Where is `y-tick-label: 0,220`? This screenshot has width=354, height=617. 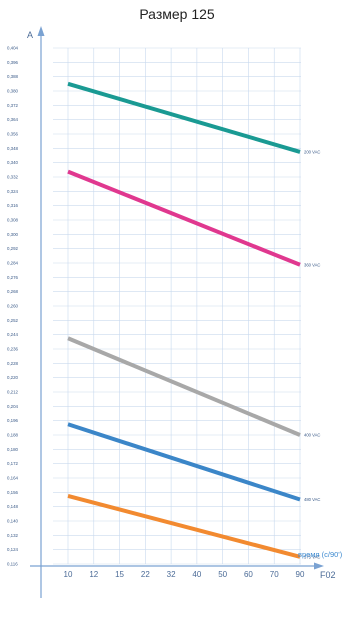 y-tick-label: 0,220 is located at coordinates (13, 377).